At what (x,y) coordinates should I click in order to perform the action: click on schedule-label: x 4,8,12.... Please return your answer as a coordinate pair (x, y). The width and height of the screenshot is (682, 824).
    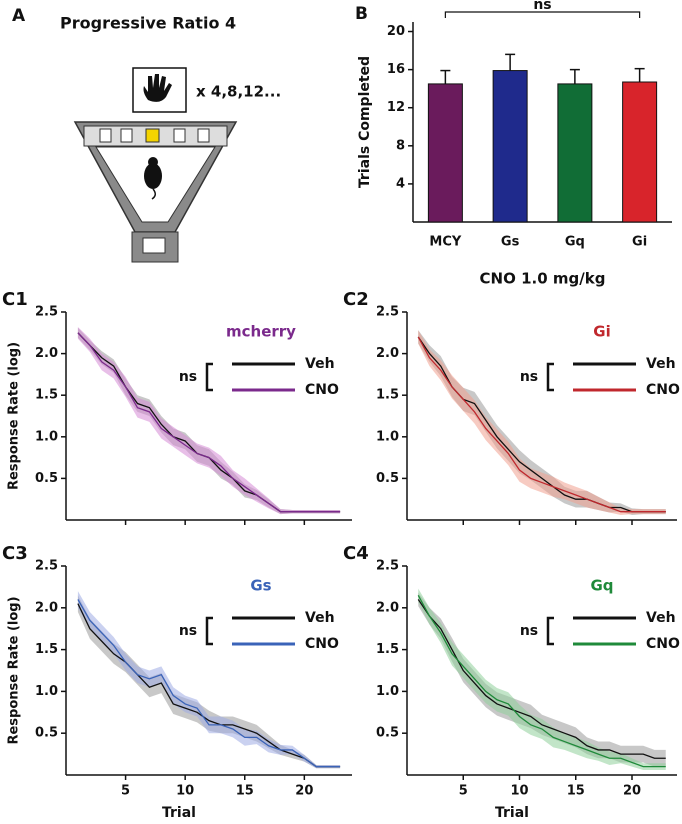
    Looking at the image, I should click on (238, 92).